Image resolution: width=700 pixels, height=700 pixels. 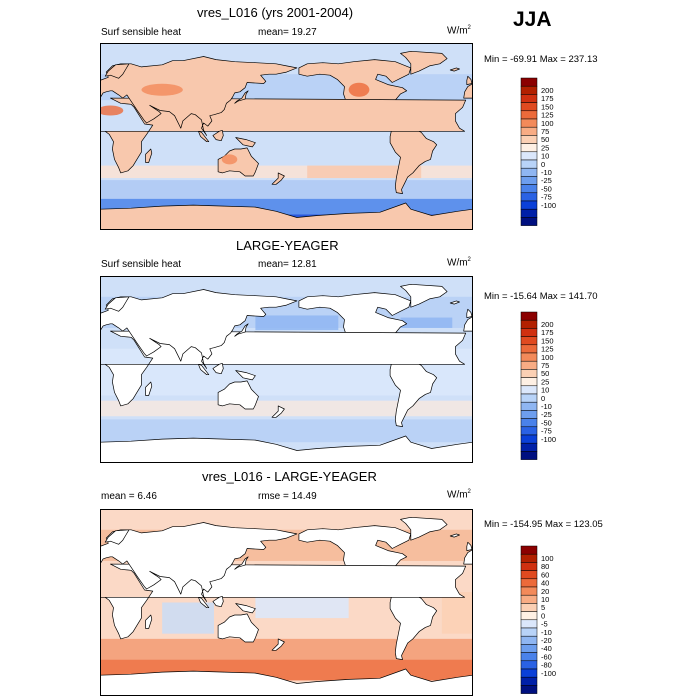 I want to click on colorbar-tick-label: 5, so click(x=543, y=607).